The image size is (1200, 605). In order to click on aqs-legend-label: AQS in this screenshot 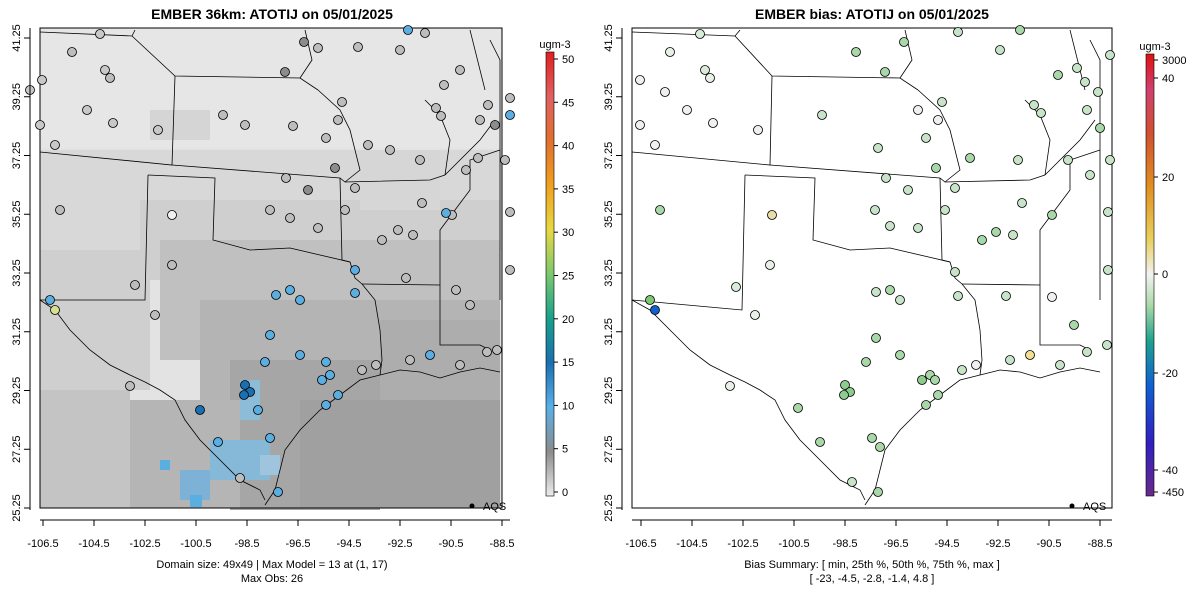, I will do `click(1094, 507)`.